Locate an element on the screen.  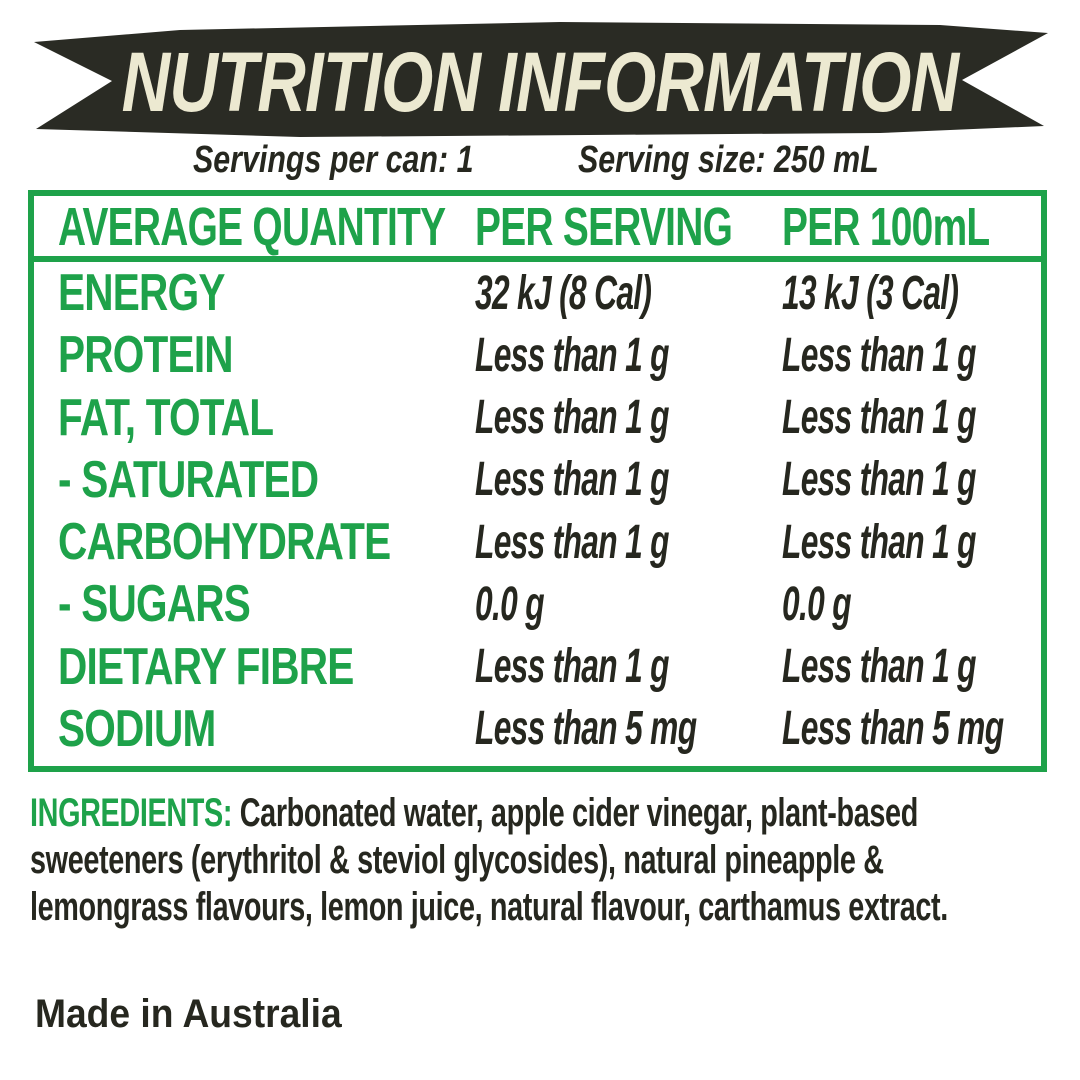
ribbon-shape is located at coordinates (541, 79).